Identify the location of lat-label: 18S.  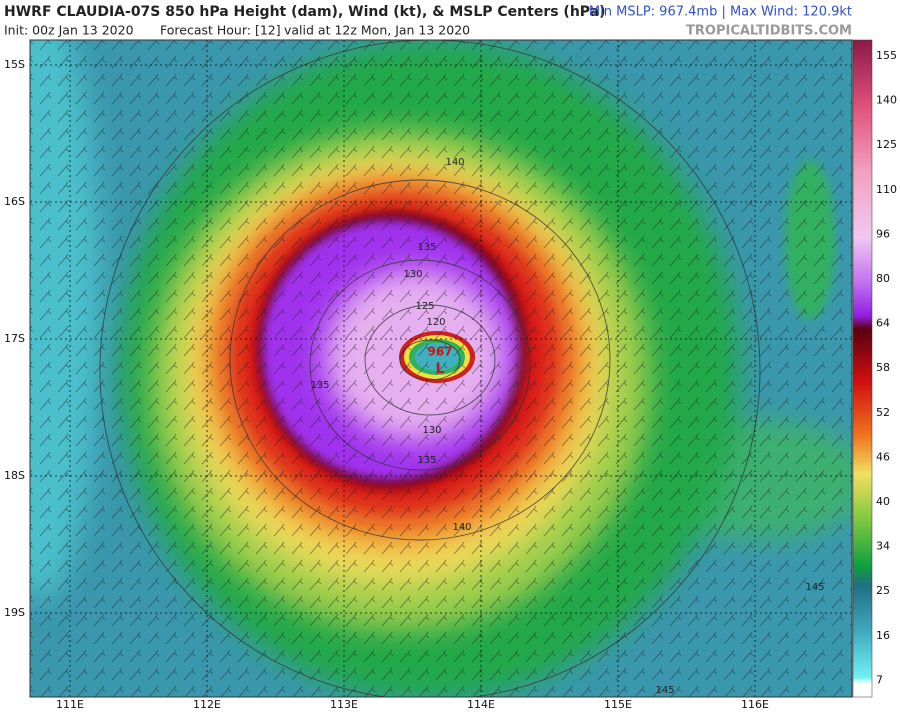
(14, 475).